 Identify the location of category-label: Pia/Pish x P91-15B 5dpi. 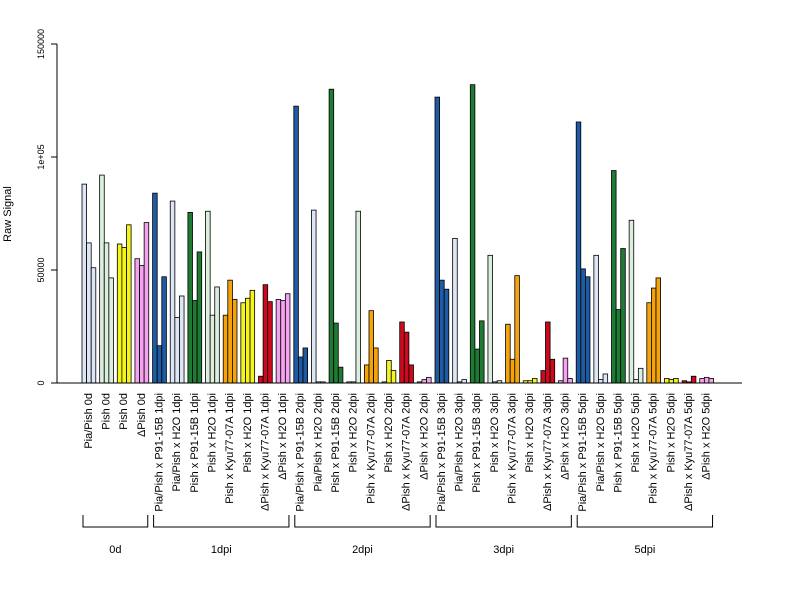
(583, 452).